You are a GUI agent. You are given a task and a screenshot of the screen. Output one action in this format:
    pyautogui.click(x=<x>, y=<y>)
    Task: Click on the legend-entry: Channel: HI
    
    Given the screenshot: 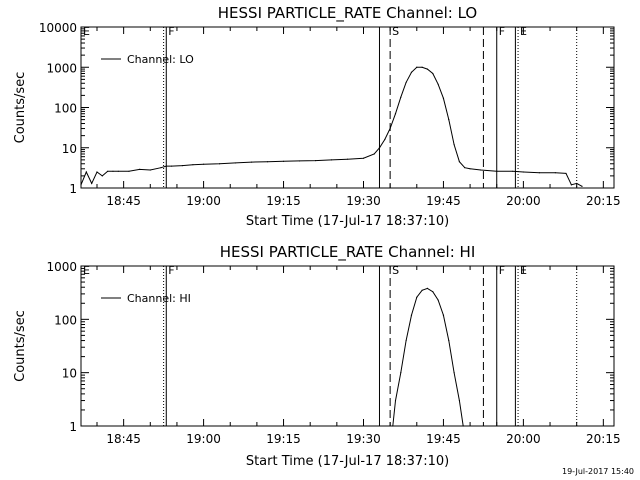 What is the action you would take?
    pyautogui.click(x=159, y=298)
    